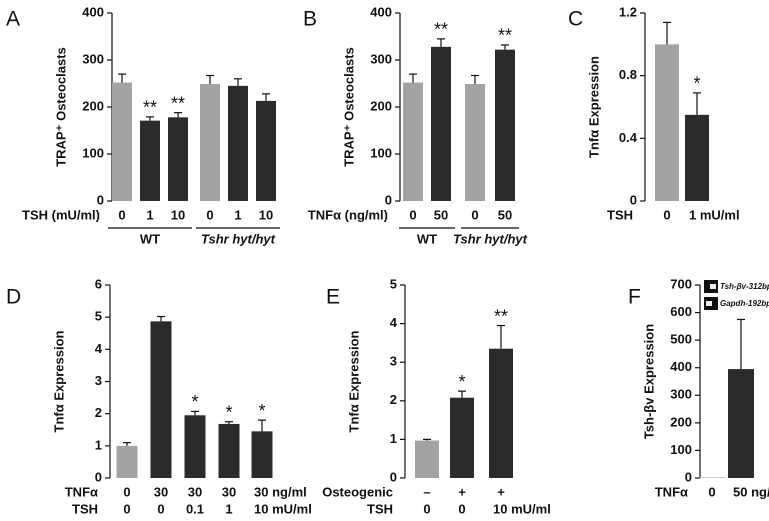 This screenshot has height=521, width=769. What do you see at coordinates (280, 491) in the screenshot?
I see `x-tick-label: 30 ng/ml` at bounding box center [280, 491].